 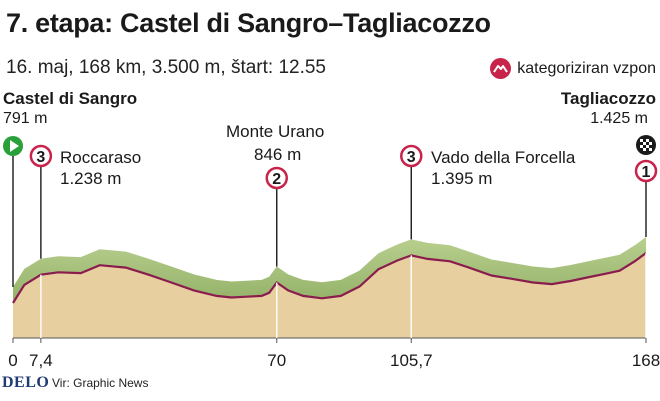 What do you see at coordinates (25, 118) in the screenshot?
I see `start-altitude: 791 m` at bounding box center [25, 118].